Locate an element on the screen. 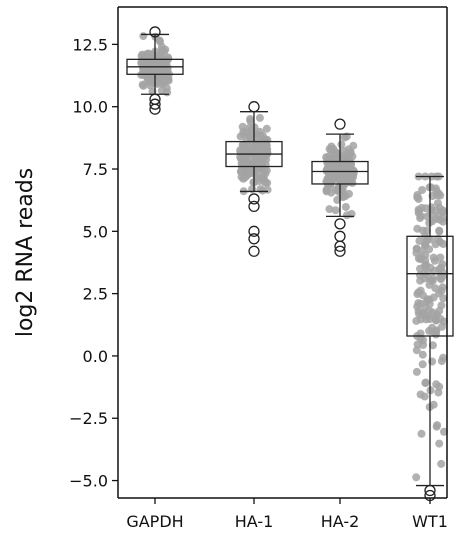 The width and height of the screenshot is (461, 536). y-tick-label: 2.5 is located at coordinates (95, 294).